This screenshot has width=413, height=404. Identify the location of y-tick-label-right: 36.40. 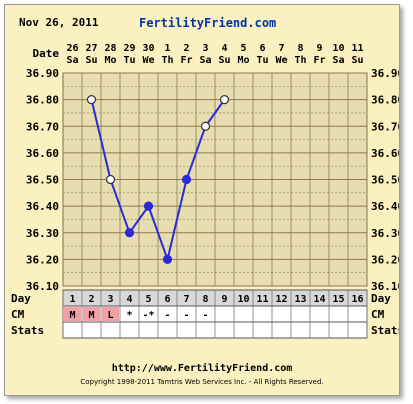
(385, 206).